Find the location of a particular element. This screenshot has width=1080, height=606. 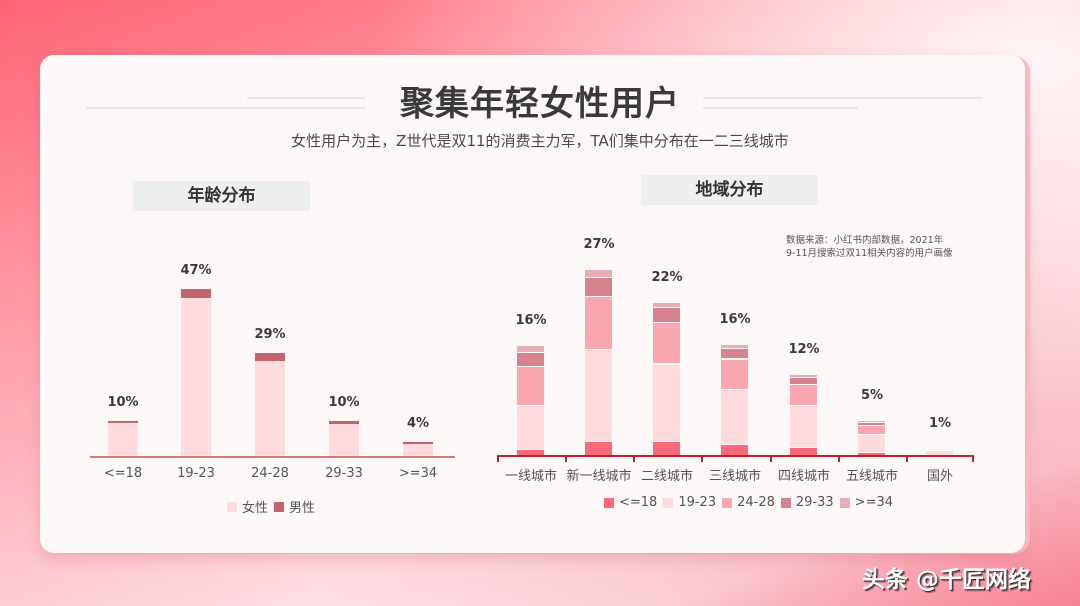

legend-item-male: 男性 is located at coordinates (294, 506).